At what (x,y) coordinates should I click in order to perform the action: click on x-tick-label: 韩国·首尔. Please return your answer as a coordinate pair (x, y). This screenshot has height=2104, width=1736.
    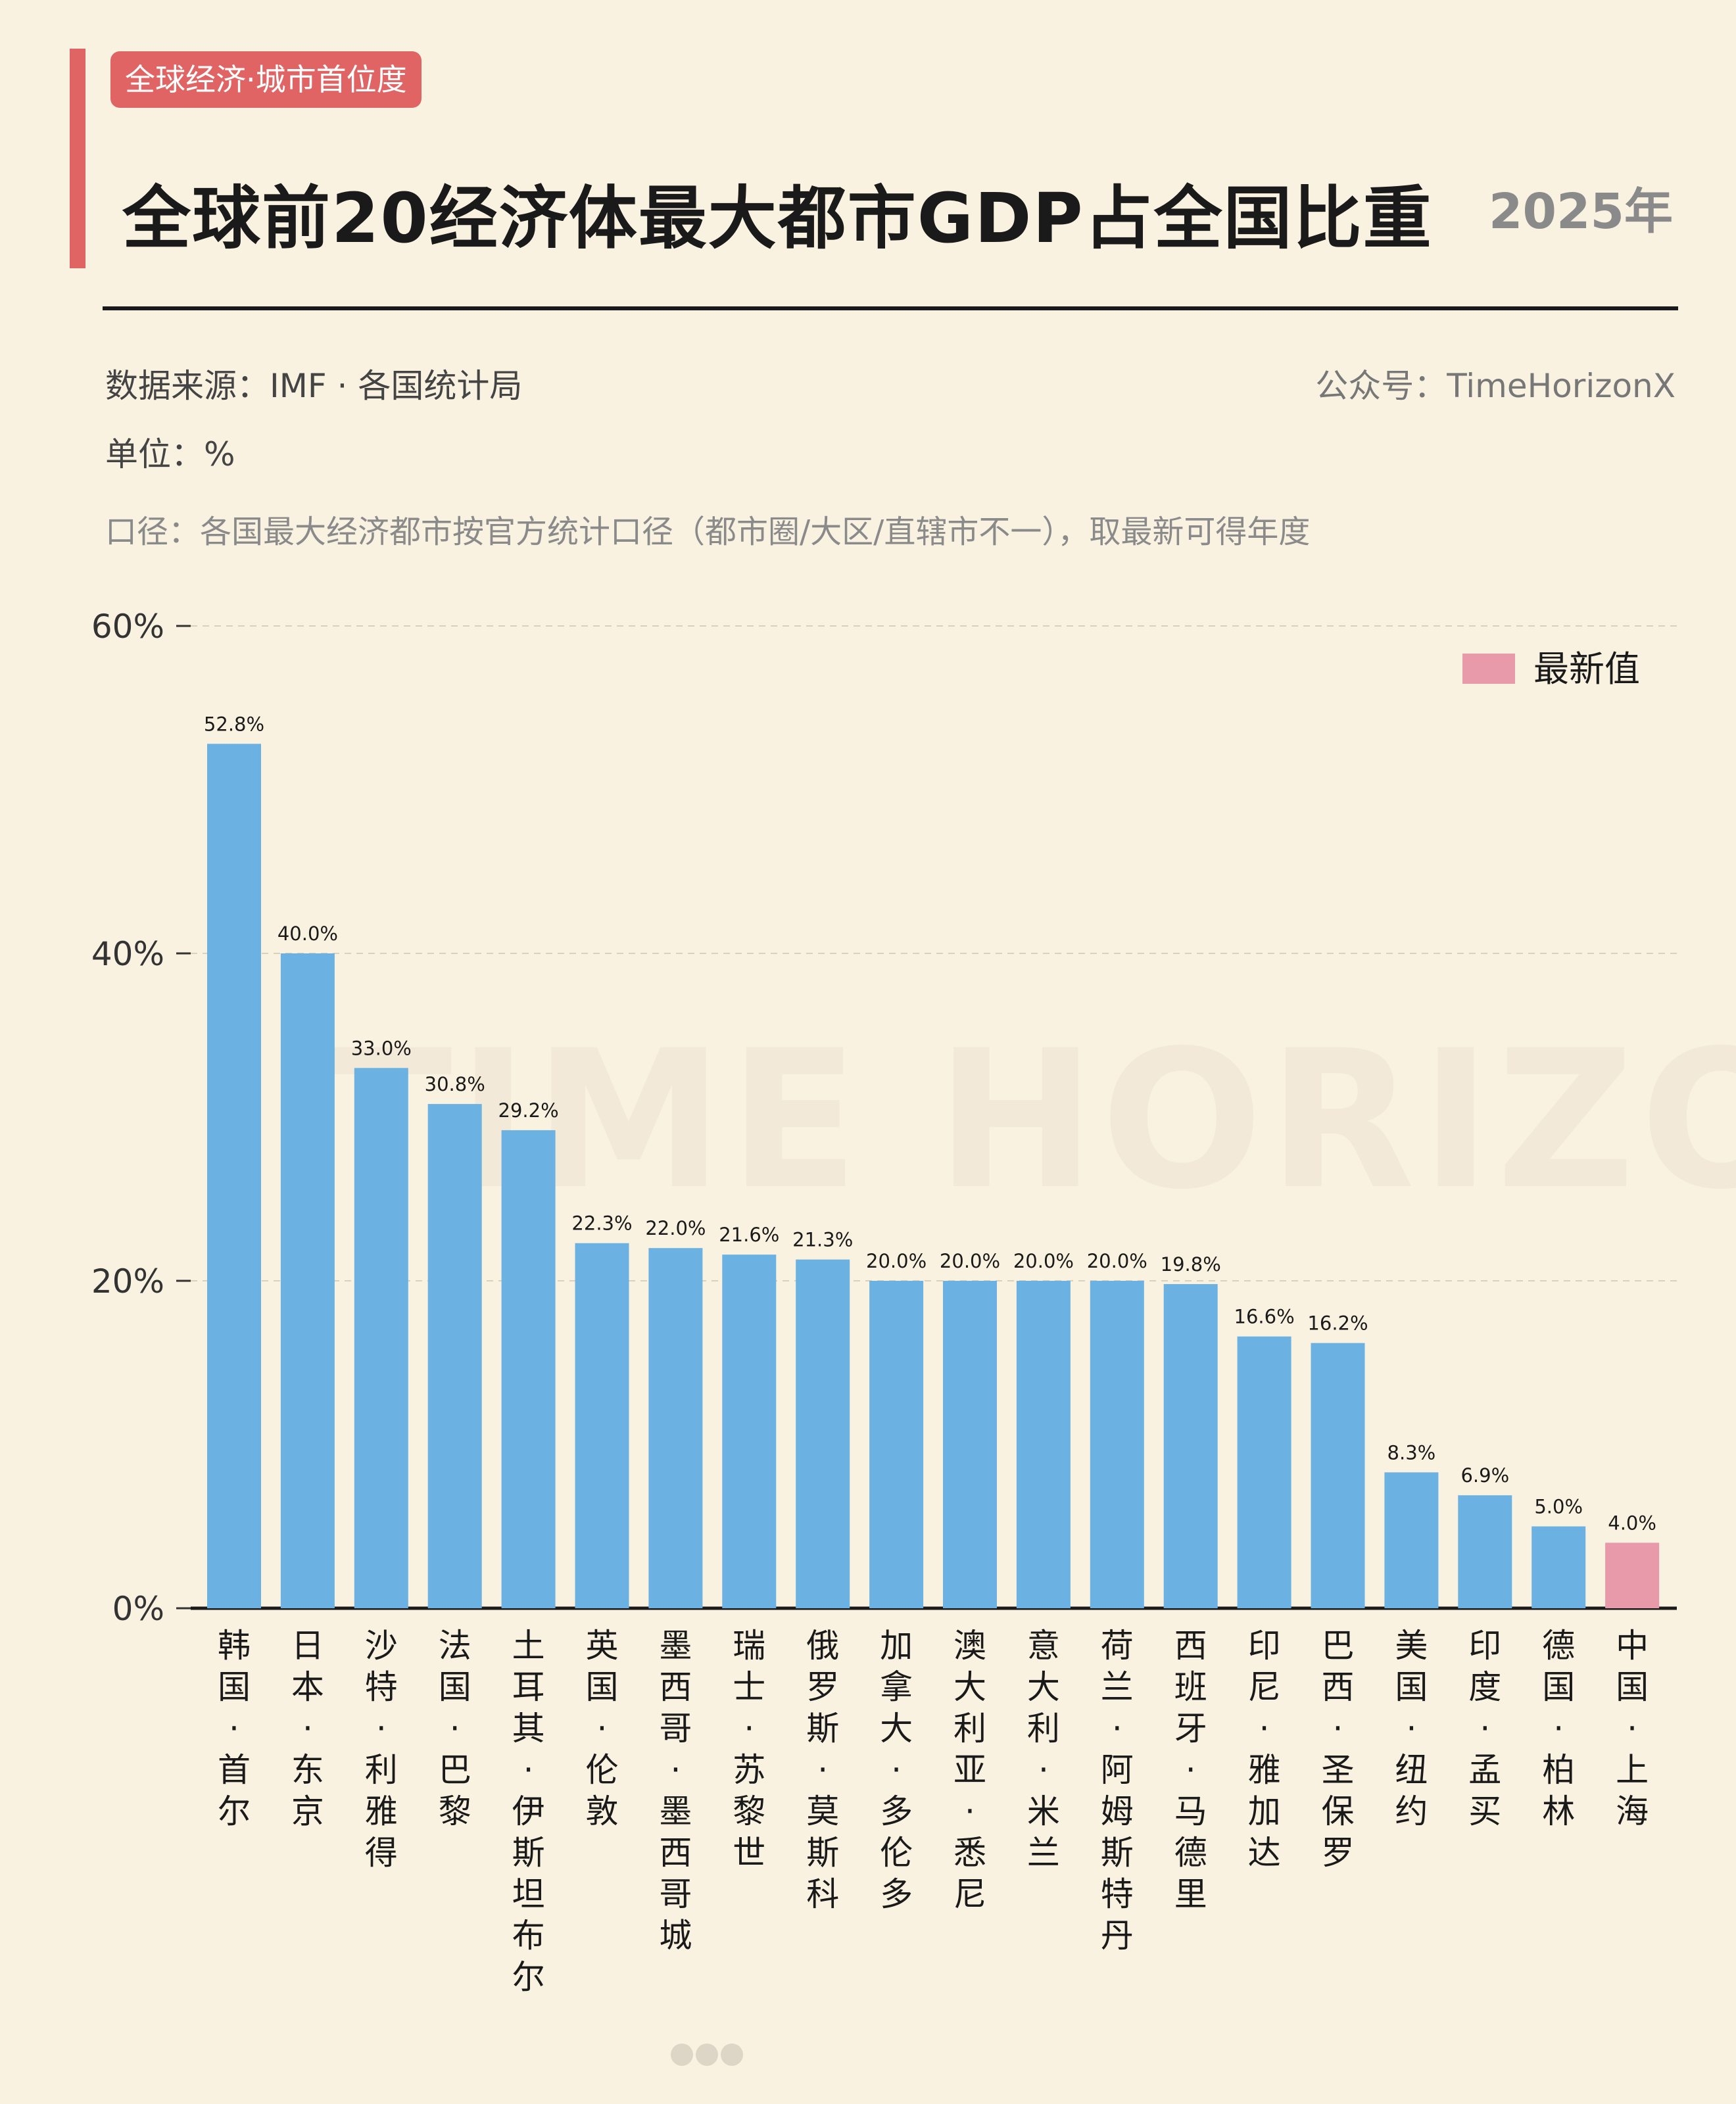
    Looking at the image, I should click on (234, 1728).